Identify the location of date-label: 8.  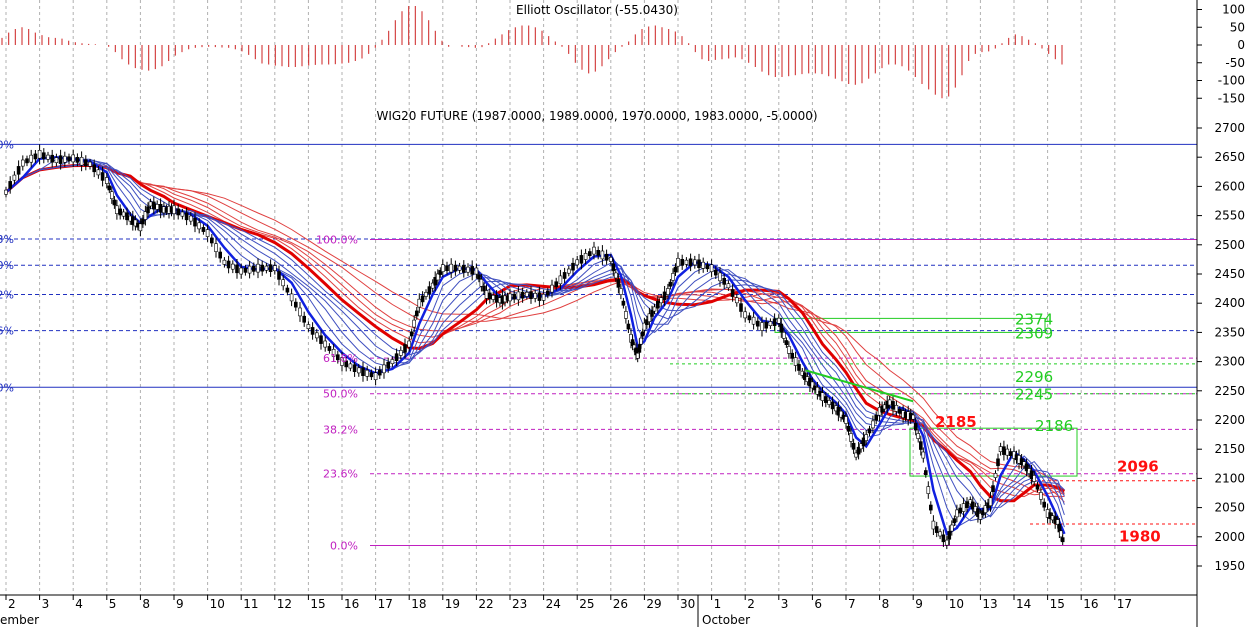
(146, 604).